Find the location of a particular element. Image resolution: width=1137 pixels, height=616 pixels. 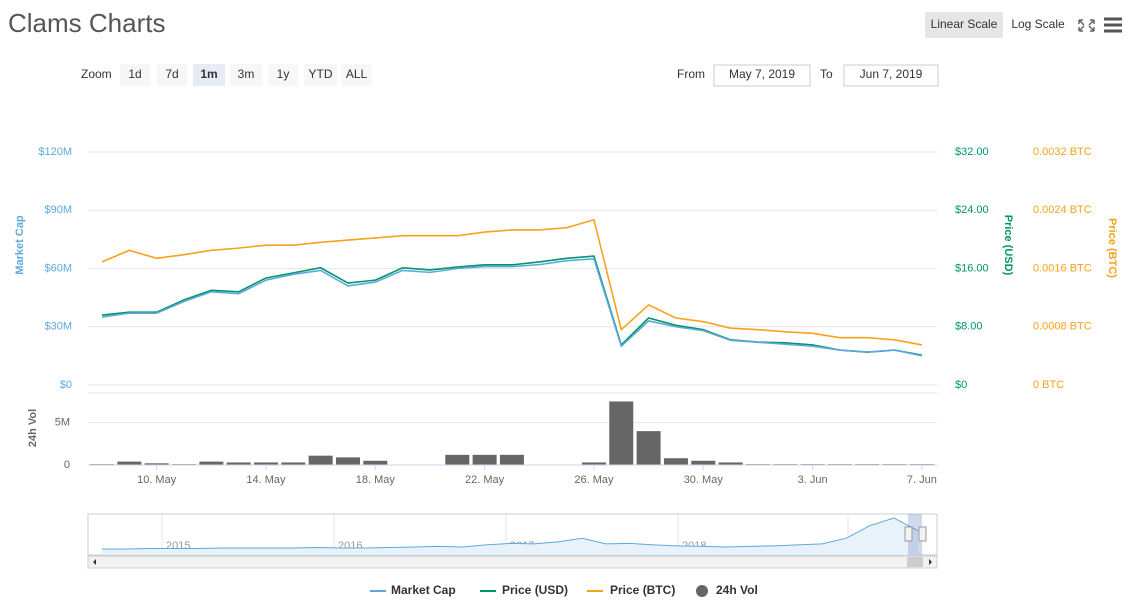

zoom-button-label: YTD is located at coordinates (321, 74).